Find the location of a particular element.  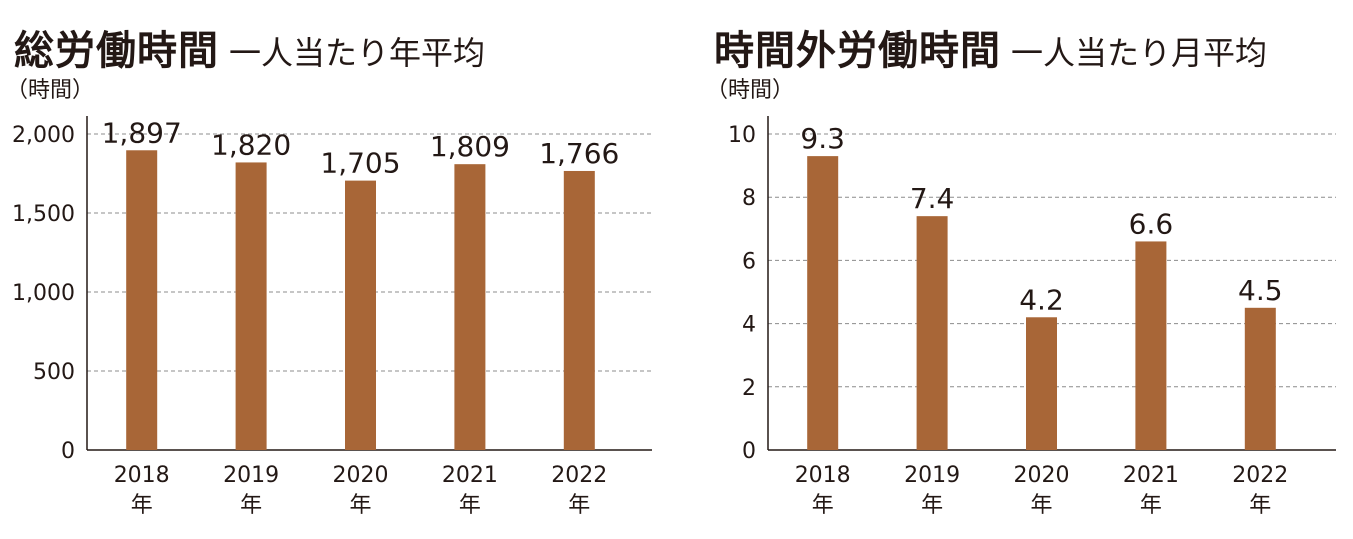

data-label: 7.4 is located at coordinates (932, 198).